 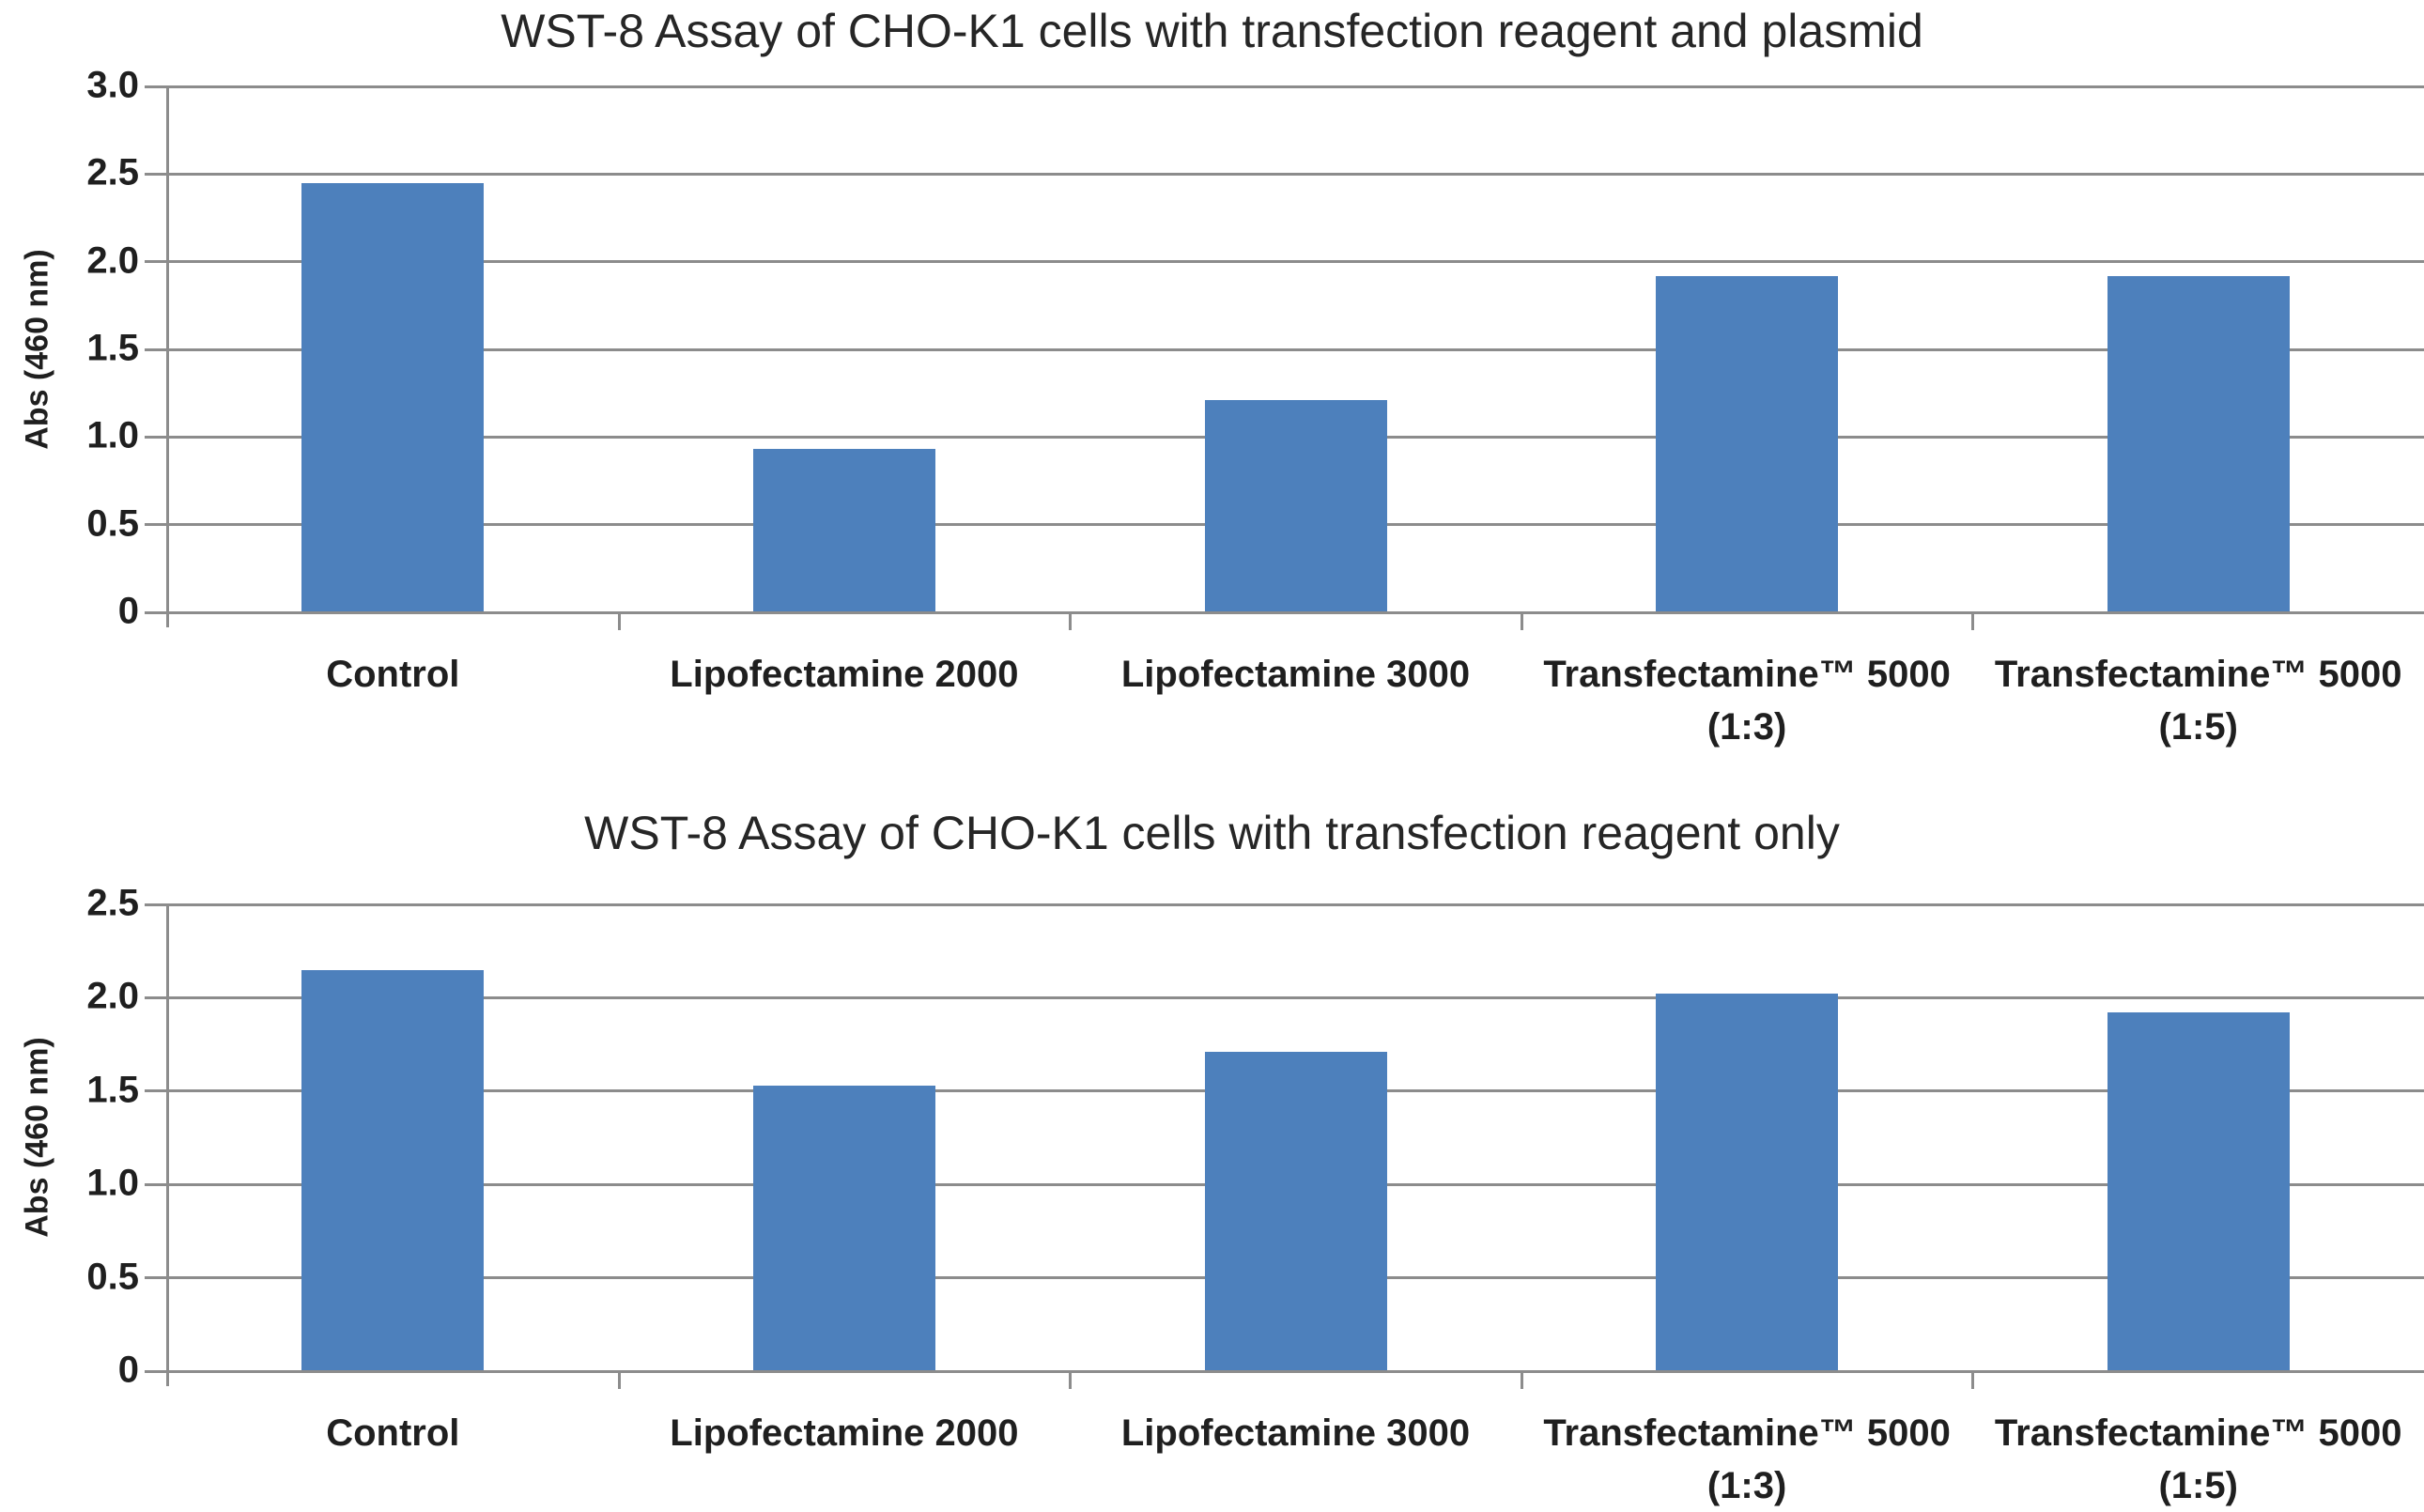 What do you see at coordinates (112, 85) in the screenshot?
I see `y-tick-label: 3.0` at bounding box center [112, 85].